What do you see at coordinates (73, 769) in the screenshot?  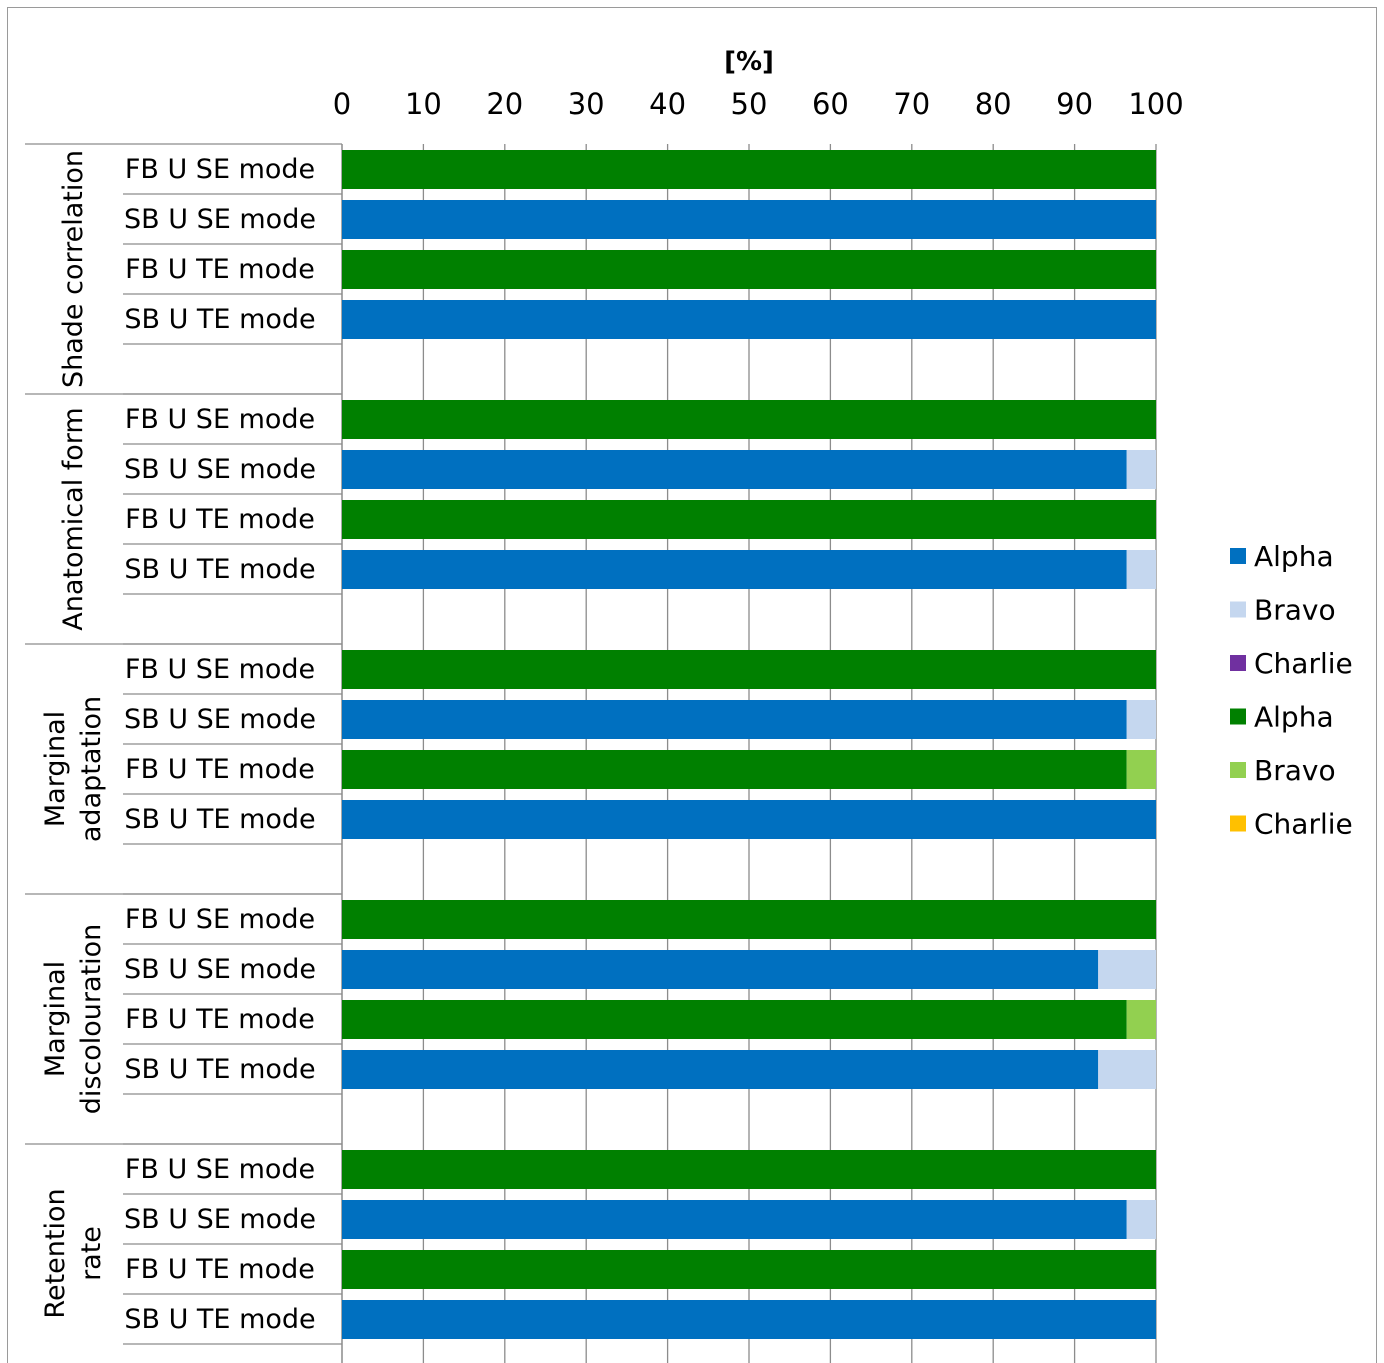 I see `group-label: Marginal adaptation` at bounding box center [73, 769].